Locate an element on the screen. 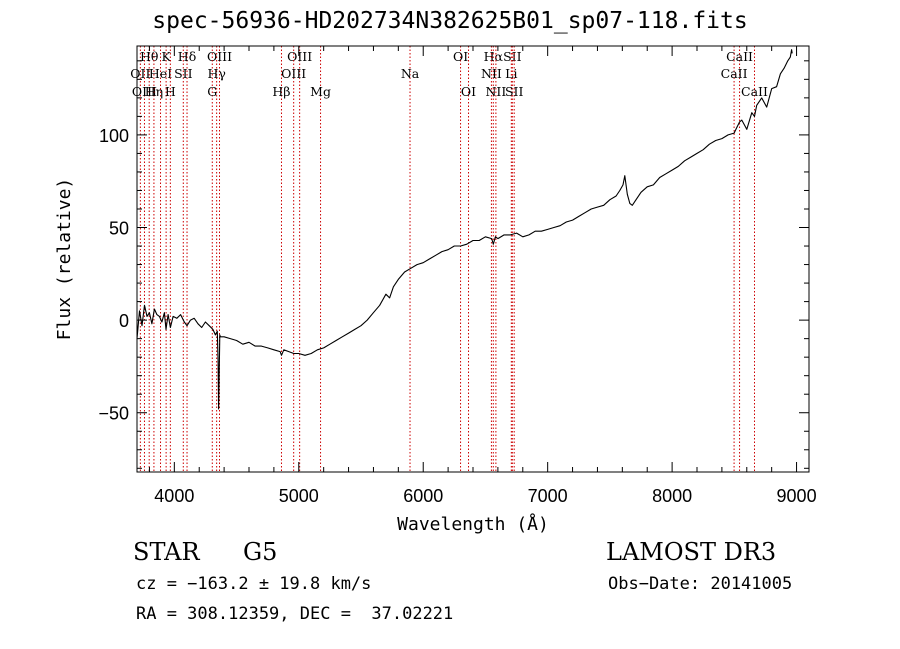 This screenshot has width=900, height=649. y-axis-label: Flux (relative) is located at coordinates (64, 259).